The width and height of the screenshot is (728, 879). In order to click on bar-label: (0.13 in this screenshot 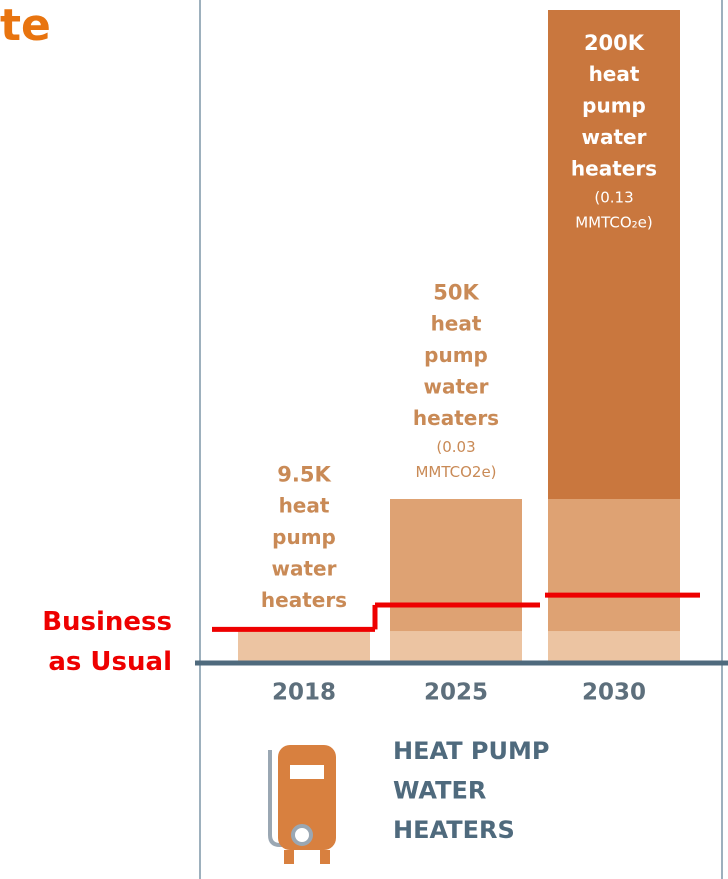, I will do `click(613, 198)`.